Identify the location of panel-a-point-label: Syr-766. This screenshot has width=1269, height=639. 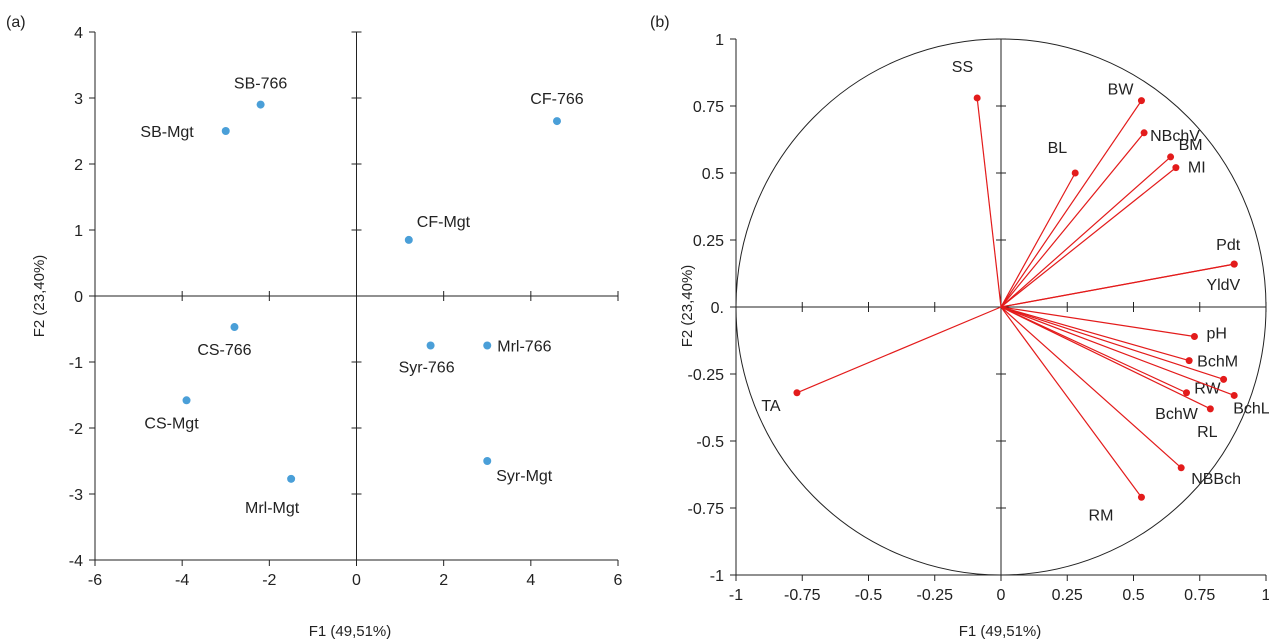
(427, 368).